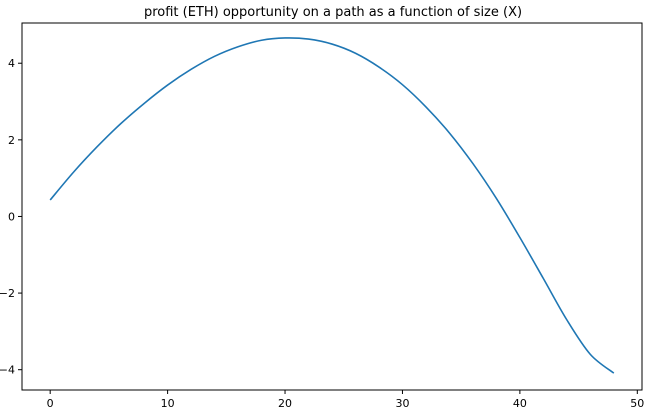  I want to click on y-axis: −4 −2 0 2 4, so click(11, 217).